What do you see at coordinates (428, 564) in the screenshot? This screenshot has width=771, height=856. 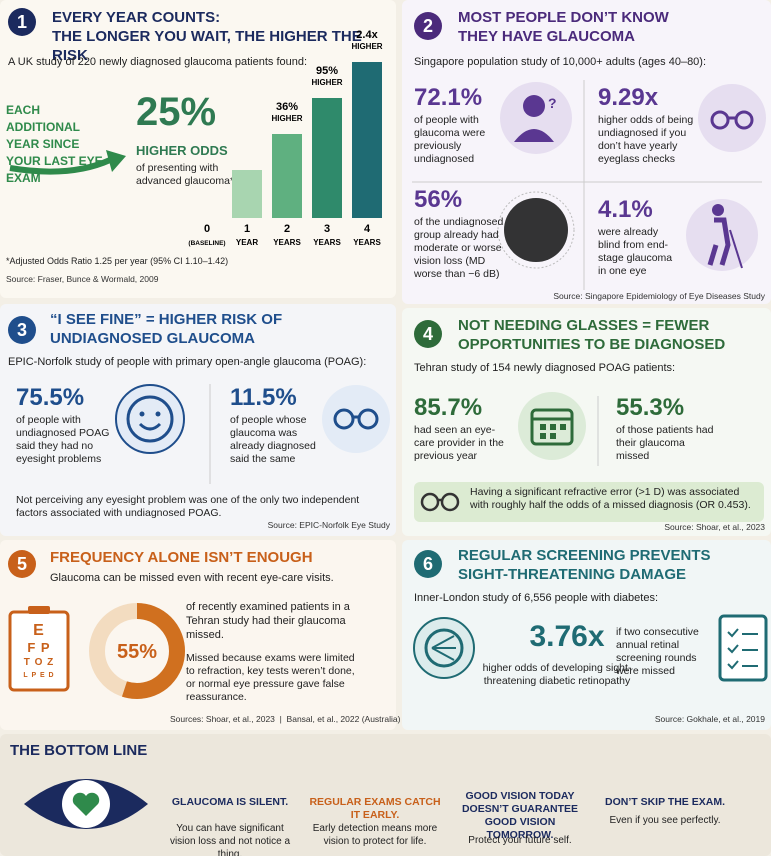 I see `panel-number: 6` at bounding box center [428, 564].